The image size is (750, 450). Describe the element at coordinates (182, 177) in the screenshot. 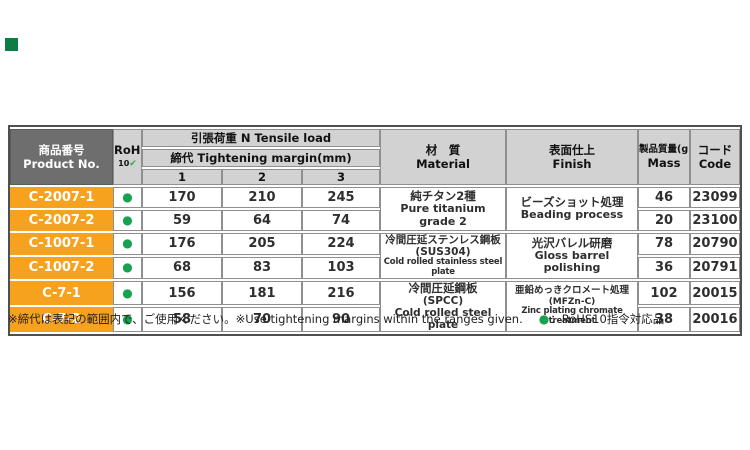

I see `header-margin-1: 1` at that location.